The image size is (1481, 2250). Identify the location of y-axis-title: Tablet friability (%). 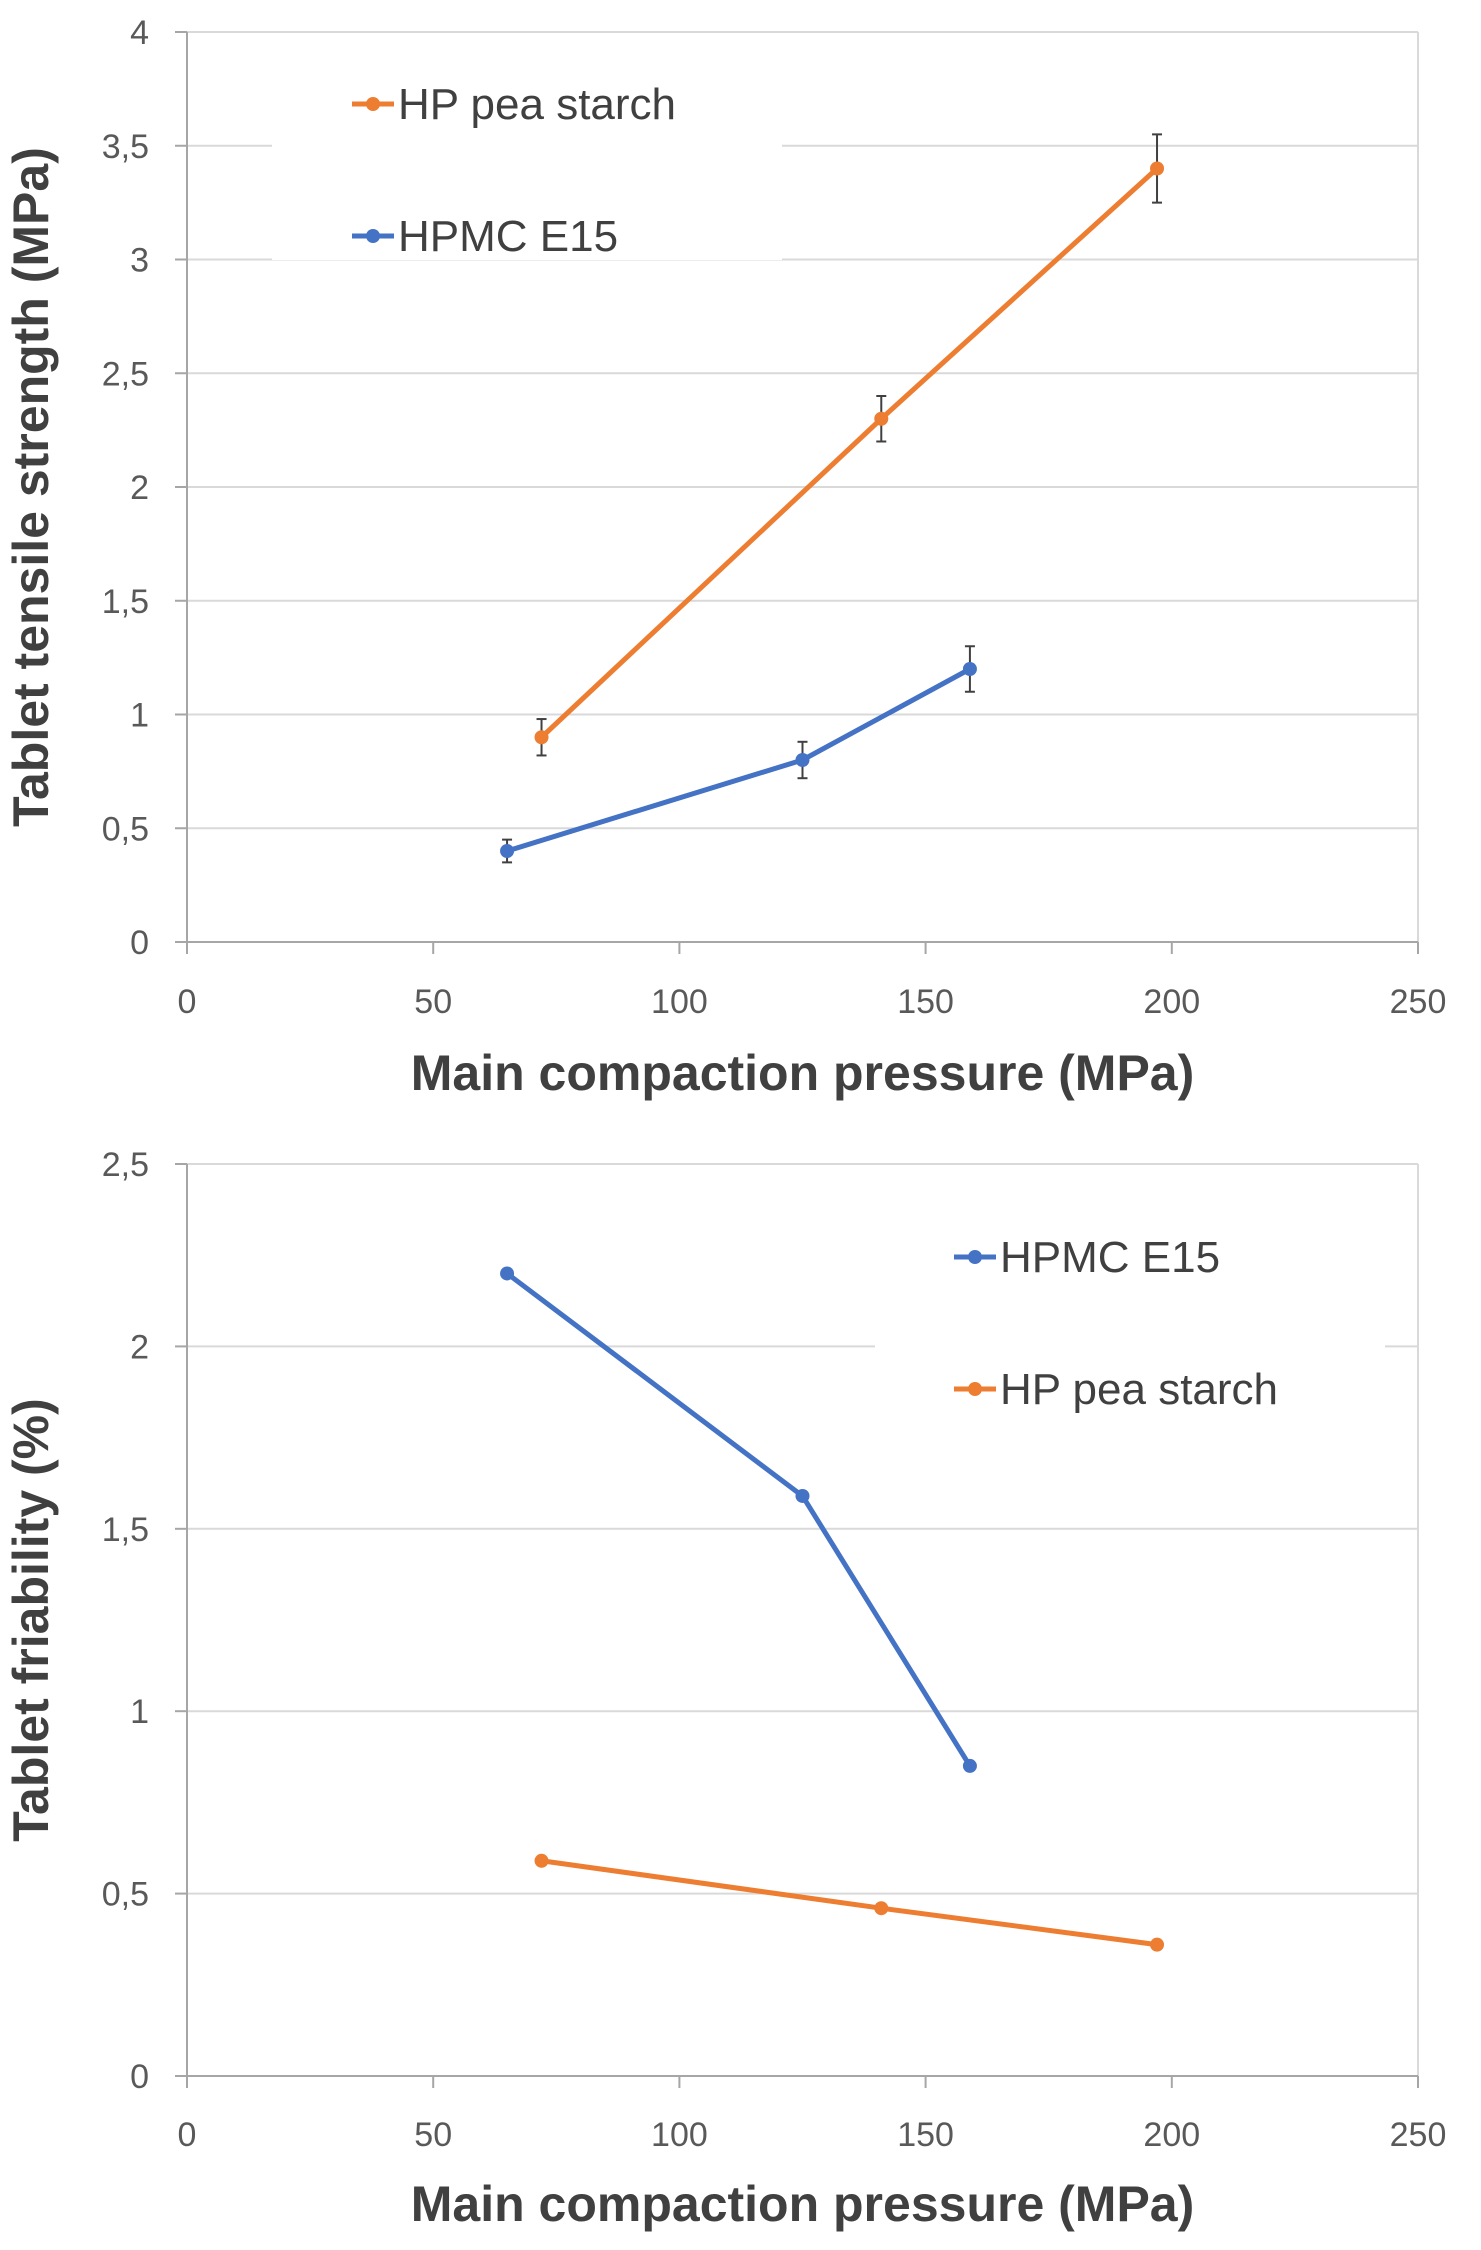
(31, 1620).